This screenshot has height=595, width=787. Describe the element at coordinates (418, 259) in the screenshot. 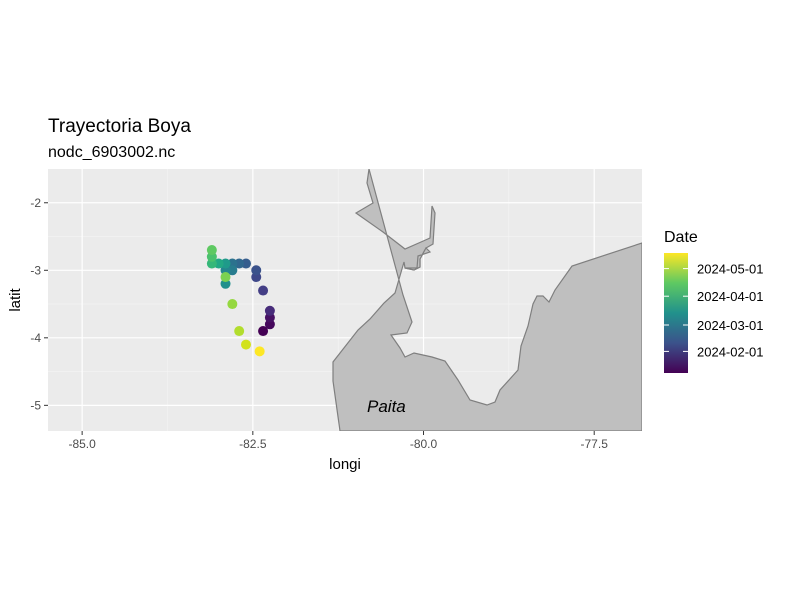

I see `island-patch` at that location.